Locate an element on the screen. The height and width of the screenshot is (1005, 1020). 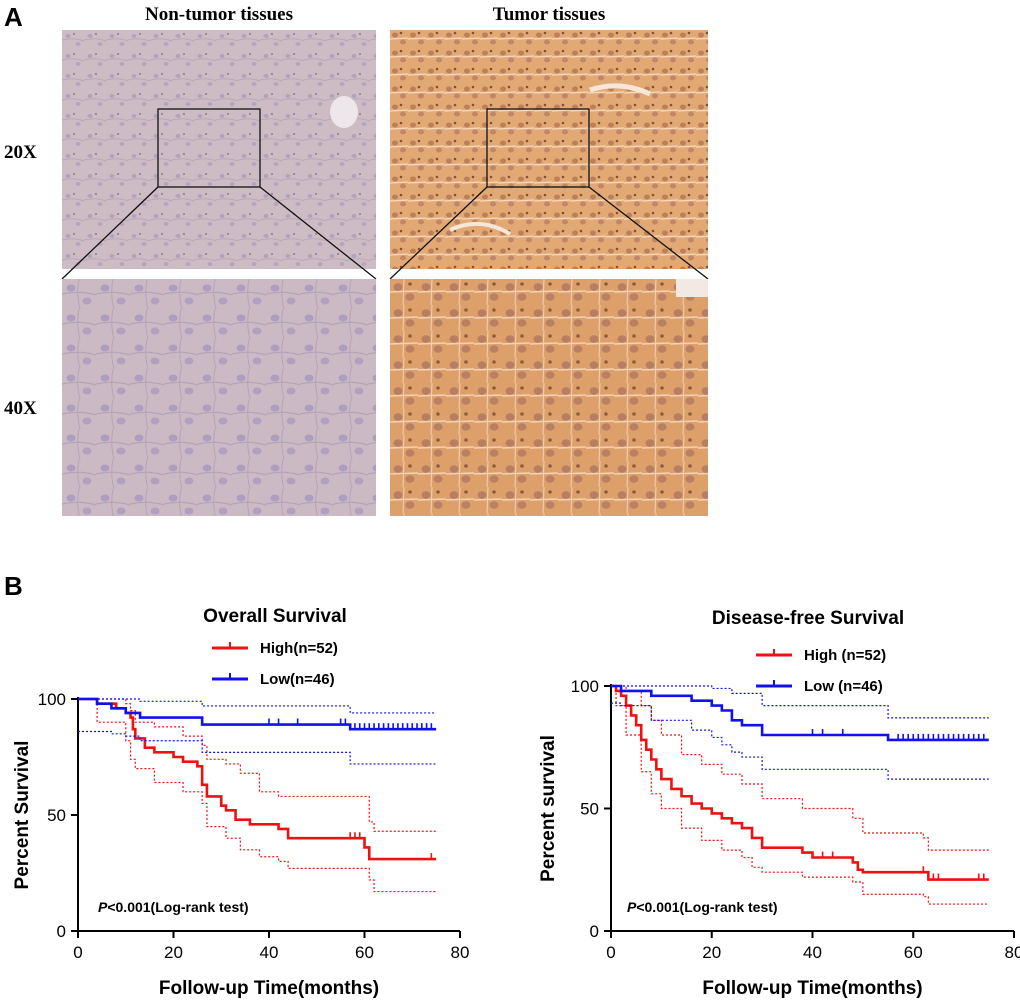
micrograph-tumor-40x-image is located at coordinates (549, 397).